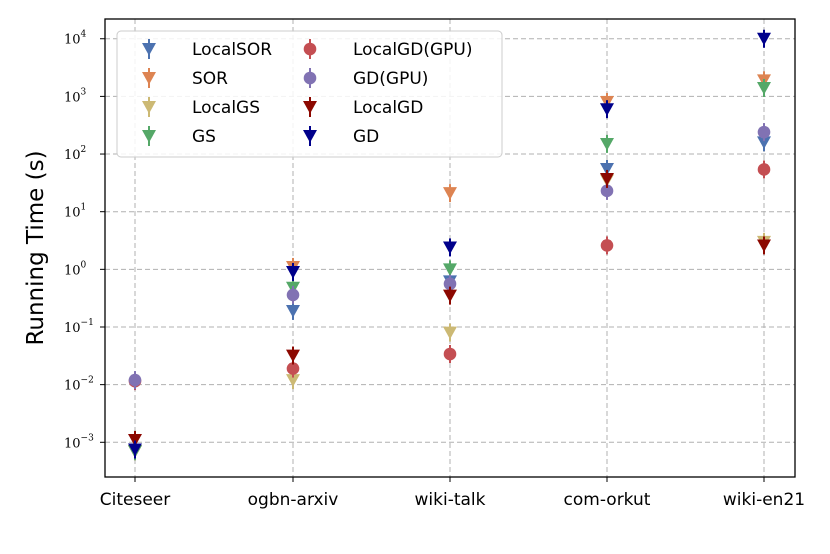 Image resolution: width=830 pixels, height=554 pixels. Describe the element at coordinates (79, 385) in the screenshot. I see `y-tick-label: 10⁻²` at that location.